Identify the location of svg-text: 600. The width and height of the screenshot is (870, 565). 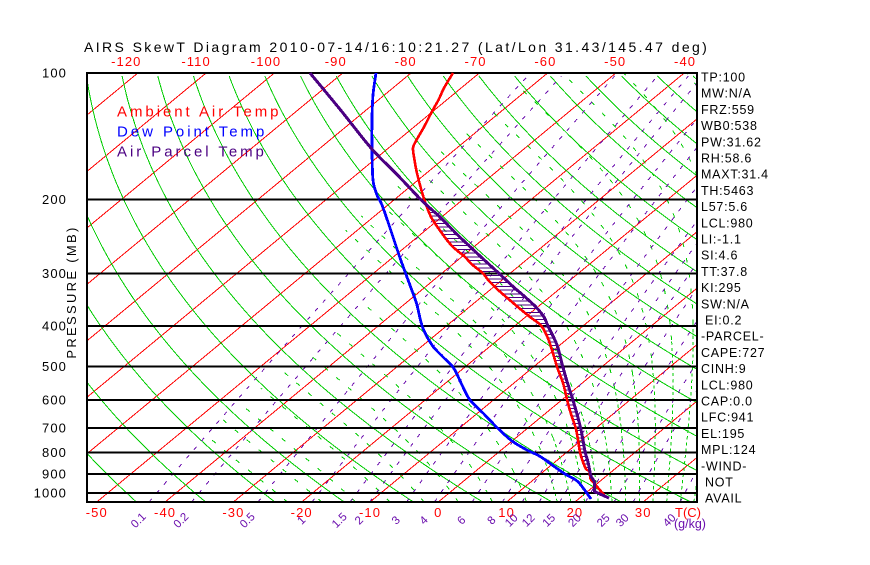
(54, 399).